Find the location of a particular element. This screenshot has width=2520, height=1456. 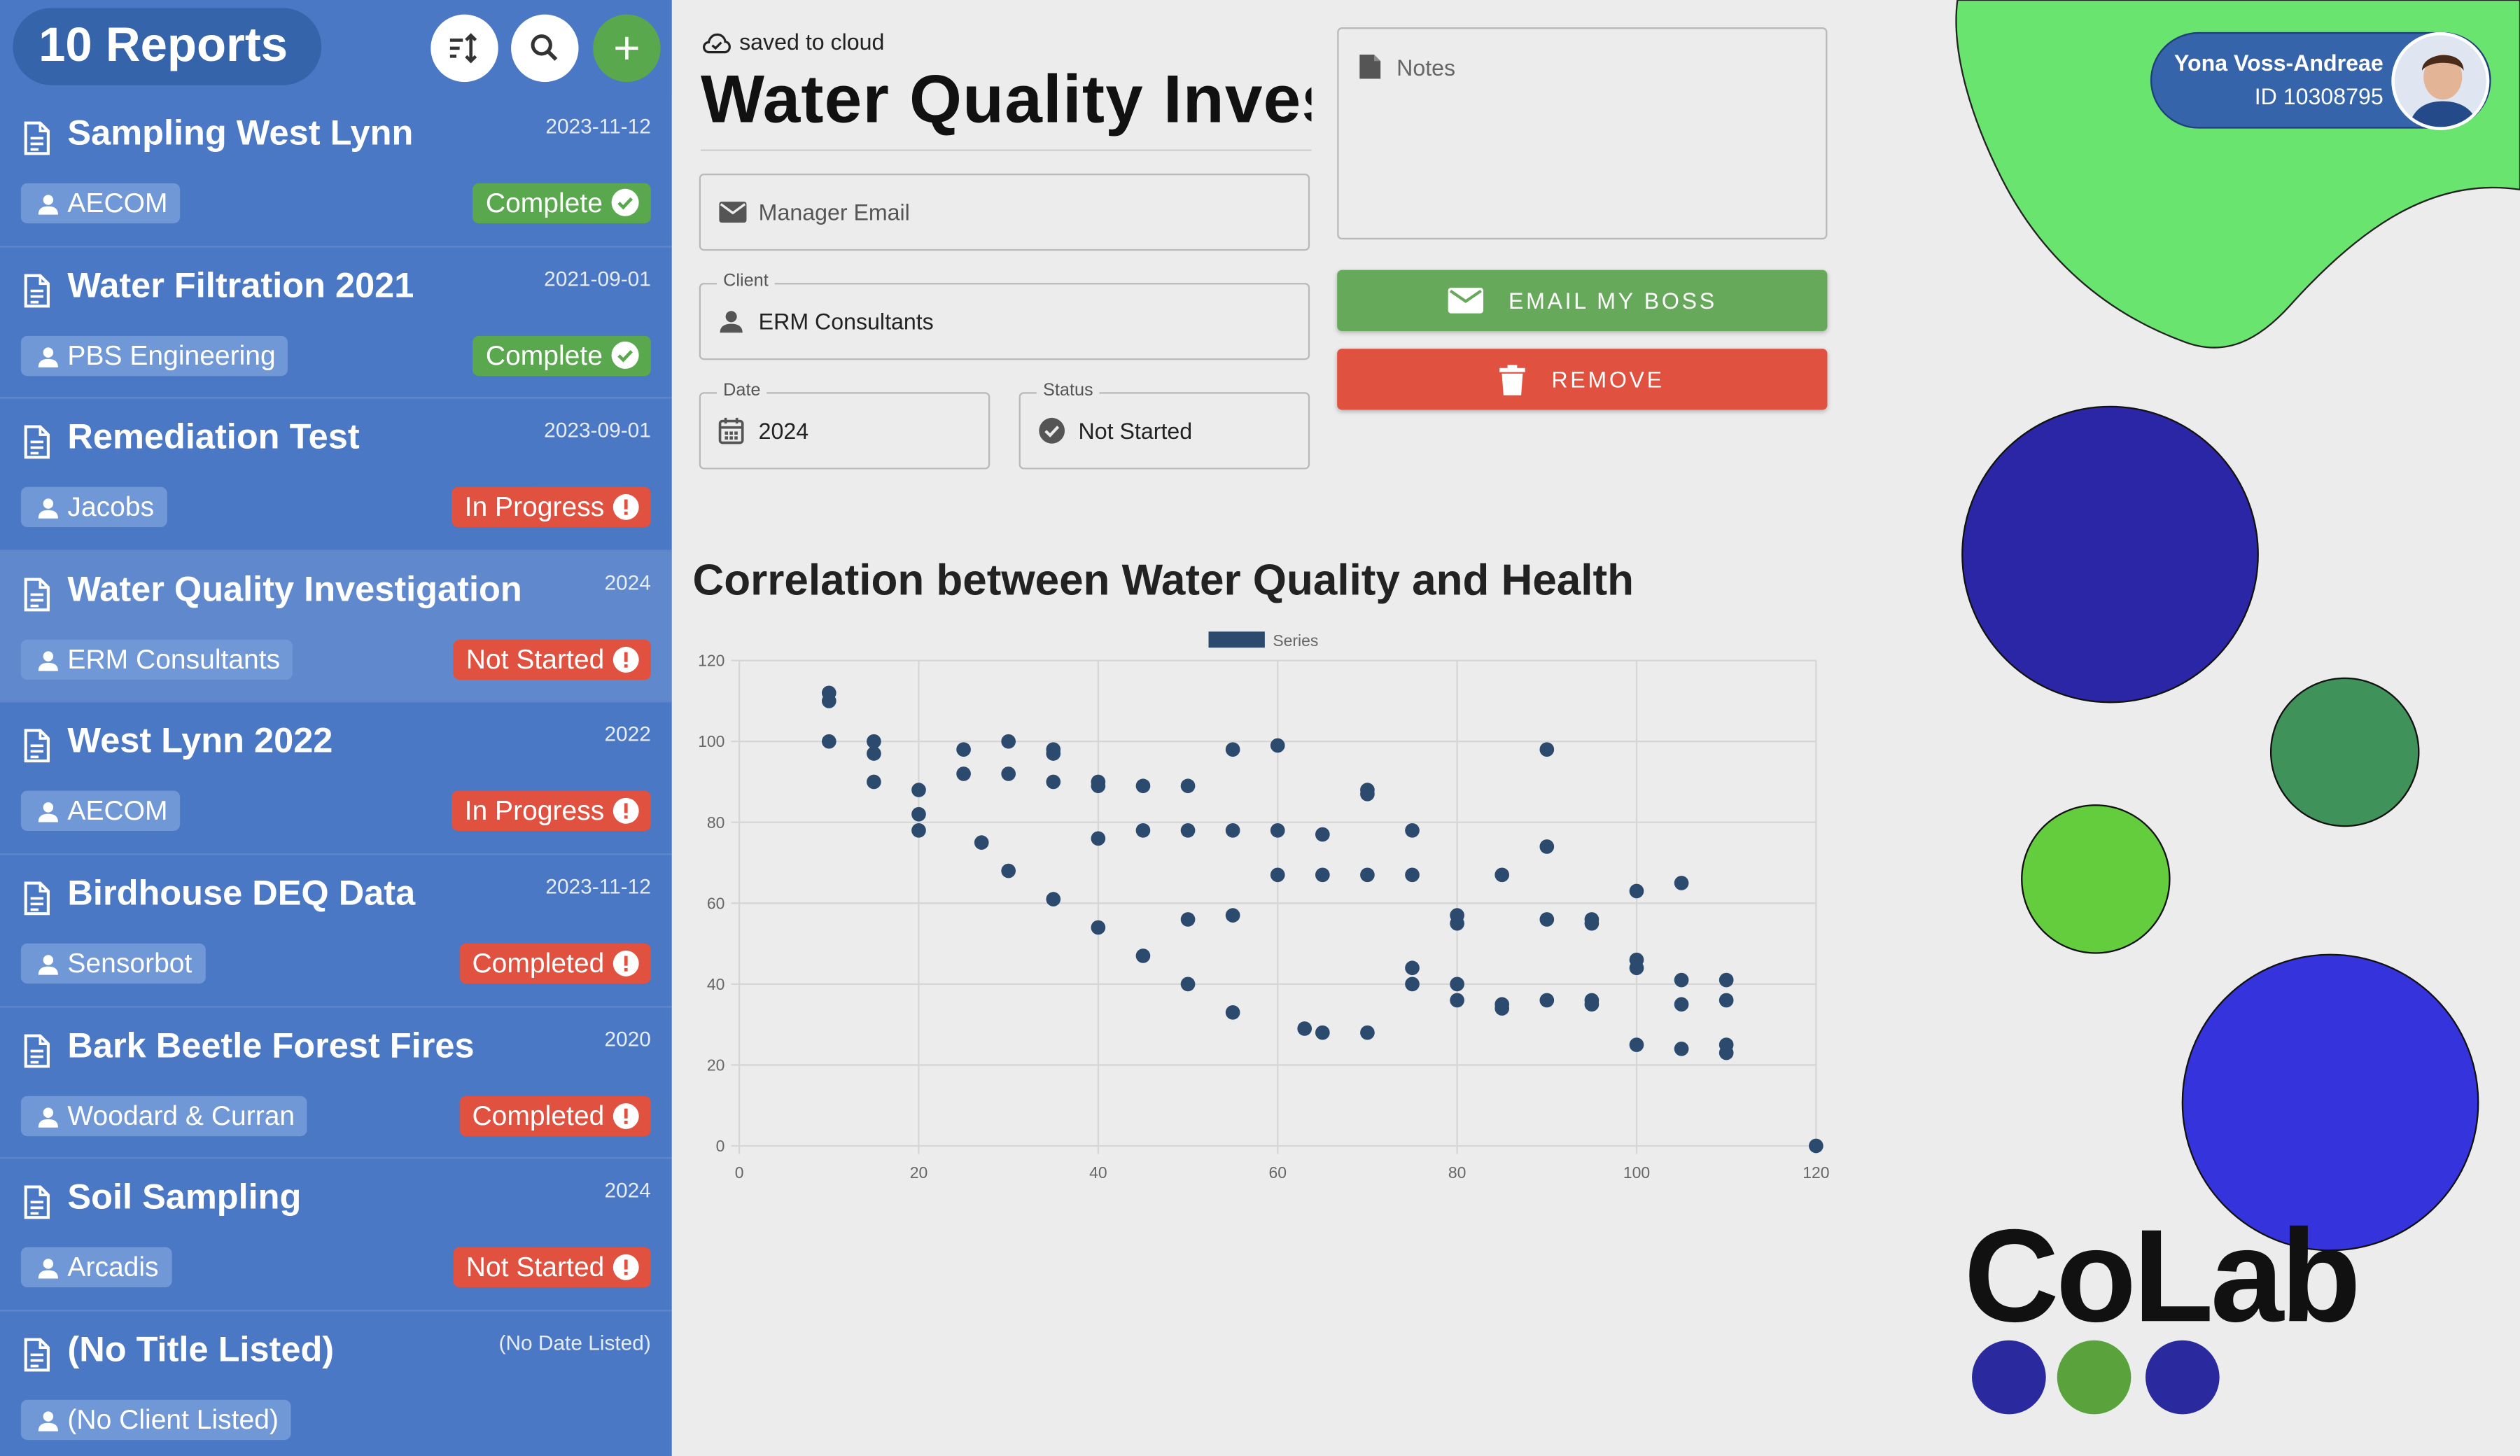

status-badge: Not Started is located at coordinates (552, 659).